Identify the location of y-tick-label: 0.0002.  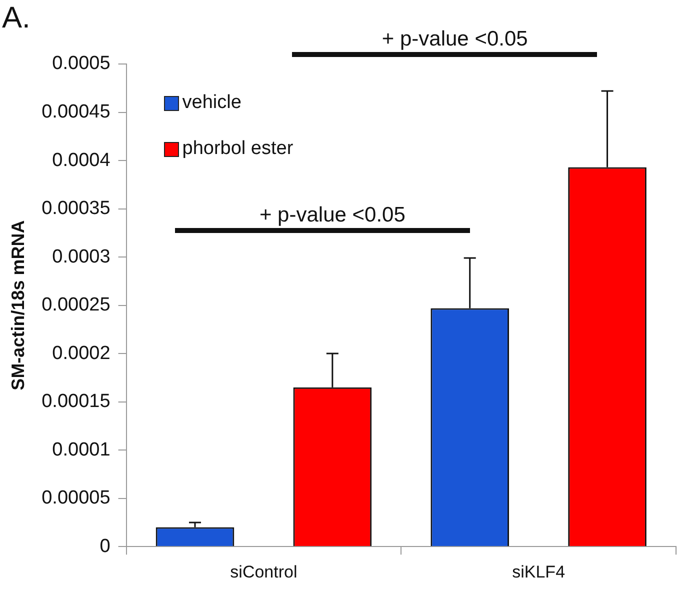
(81, 353).